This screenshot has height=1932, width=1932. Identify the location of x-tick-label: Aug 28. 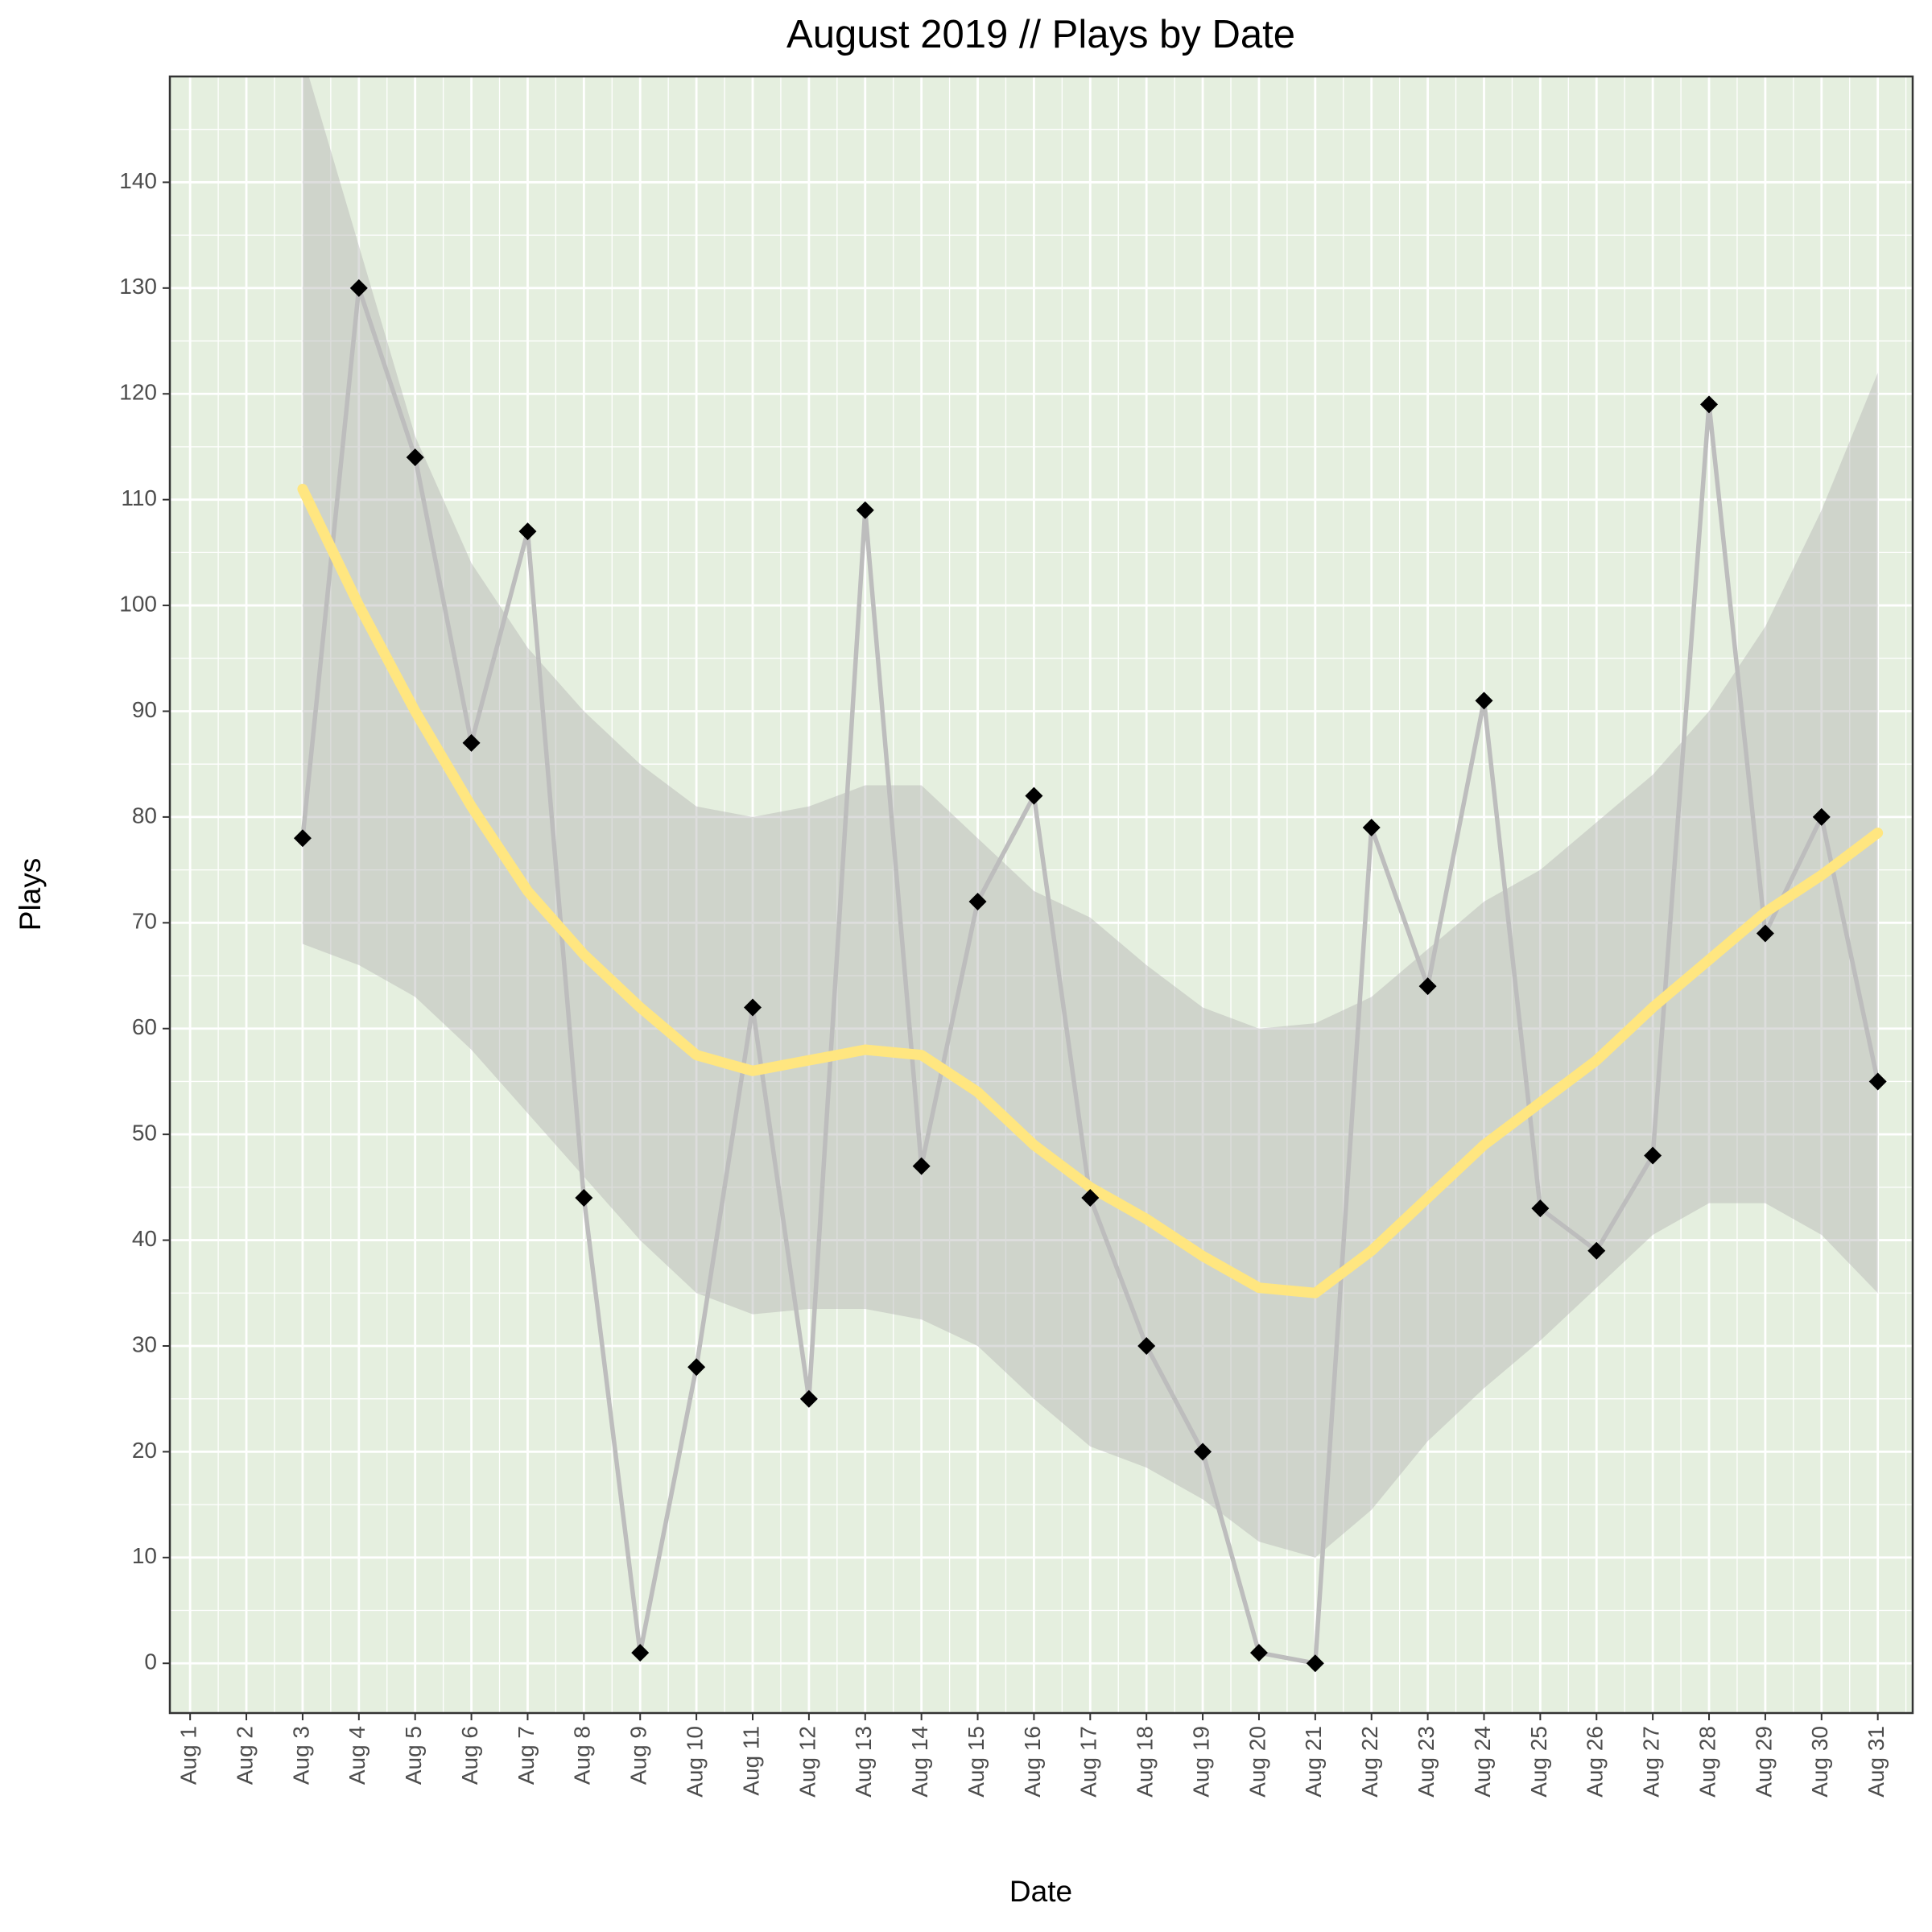
(1707, 1762).